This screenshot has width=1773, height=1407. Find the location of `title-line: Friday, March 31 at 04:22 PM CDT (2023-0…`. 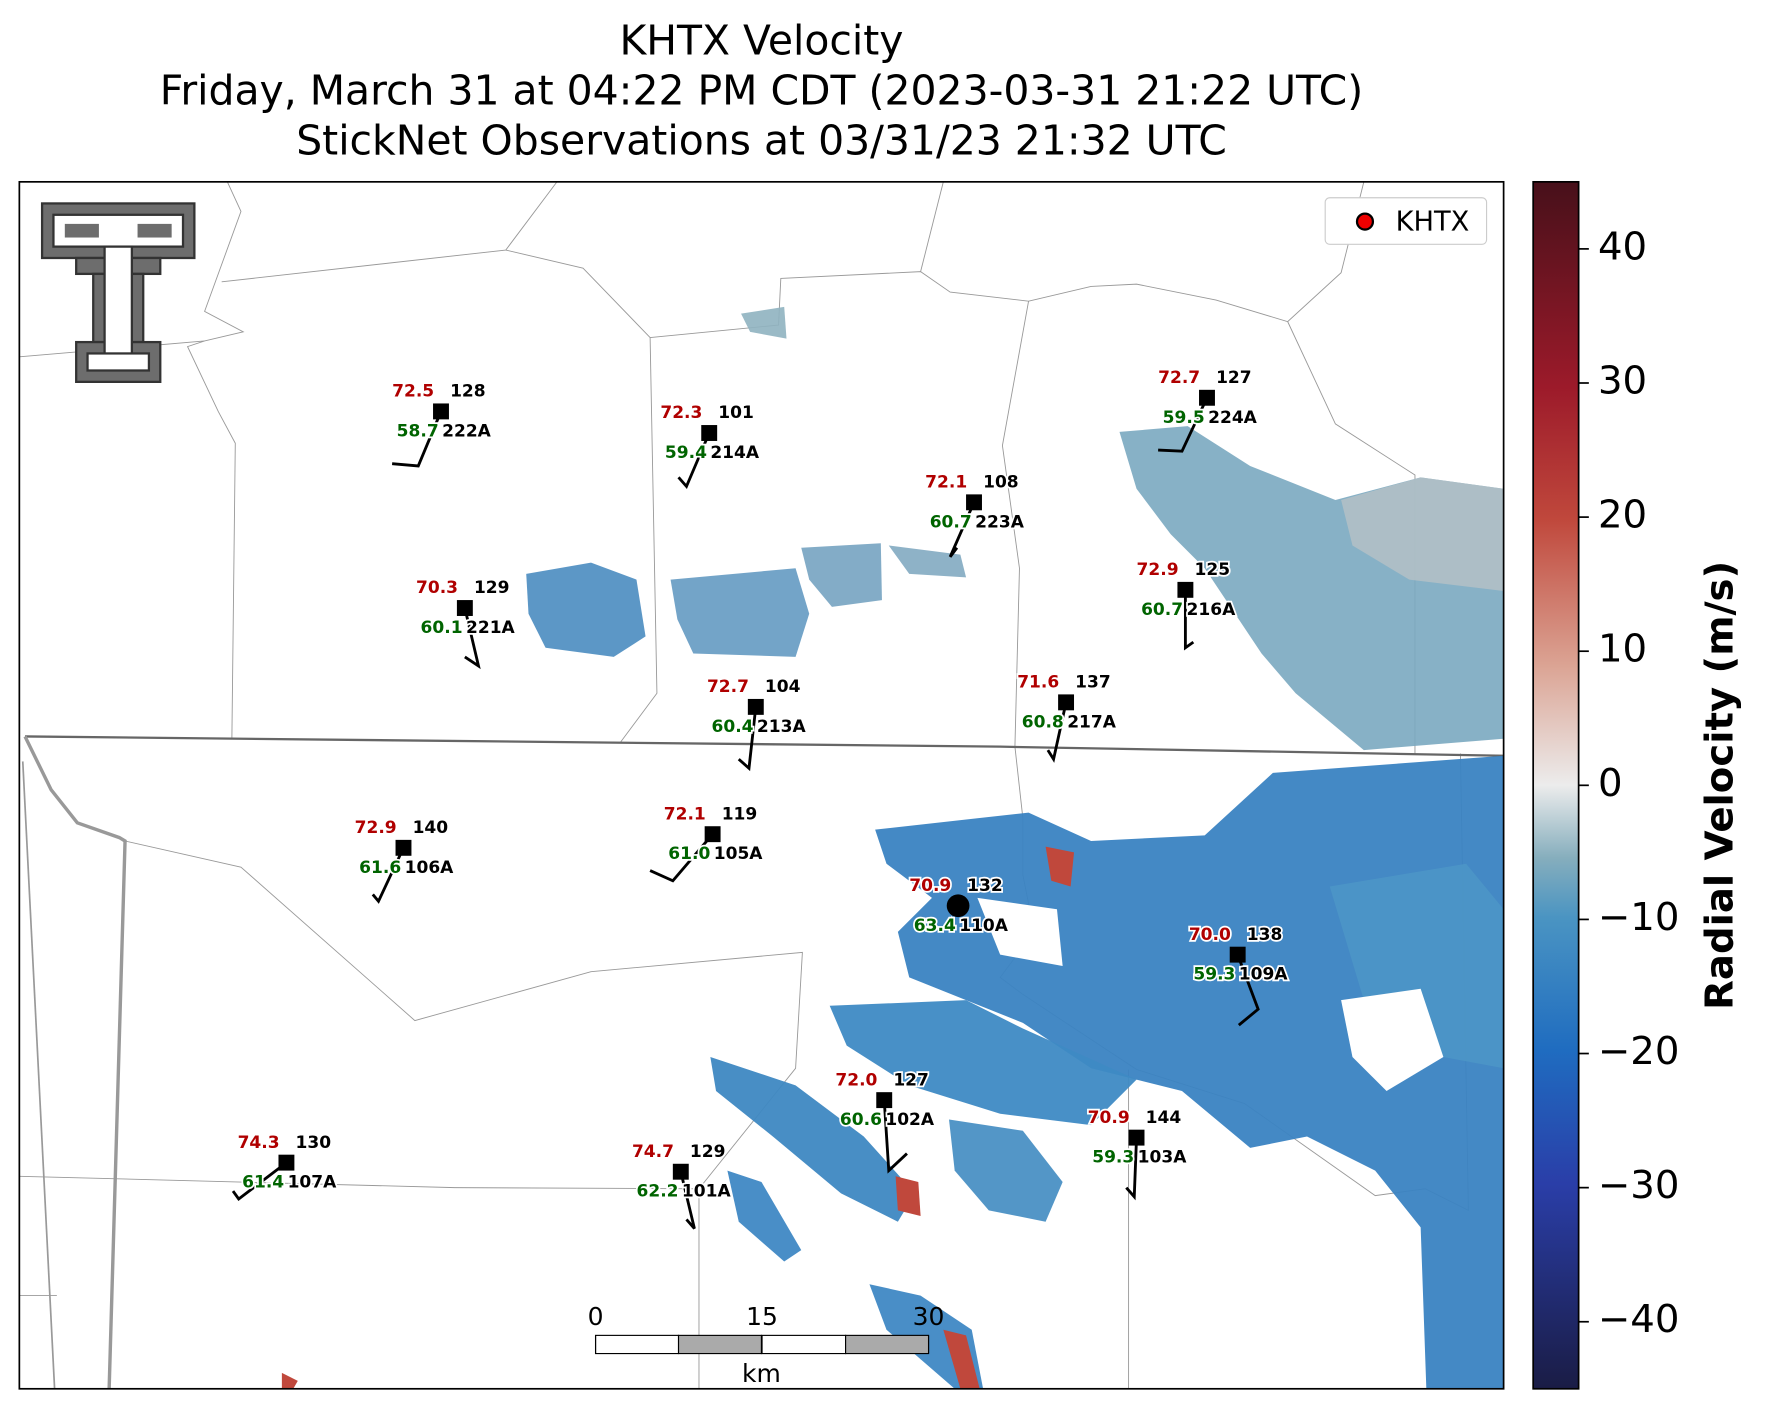

title-line: Friday, March 31 at 04:22 PM CDT (2023-0… is located at coordinates (761, 91).